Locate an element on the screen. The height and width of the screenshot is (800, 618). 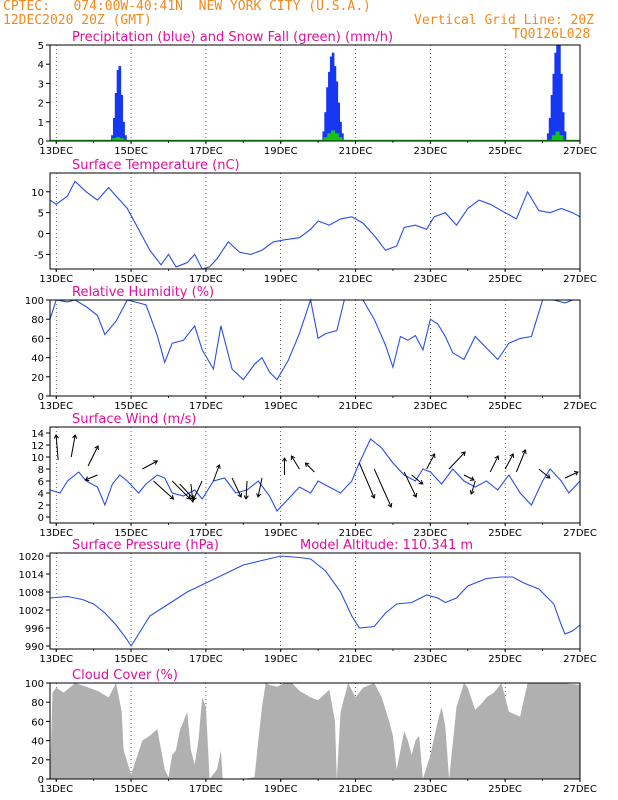
panel-title: Surface Temperature (nC) is located at coordinates (156, 165).